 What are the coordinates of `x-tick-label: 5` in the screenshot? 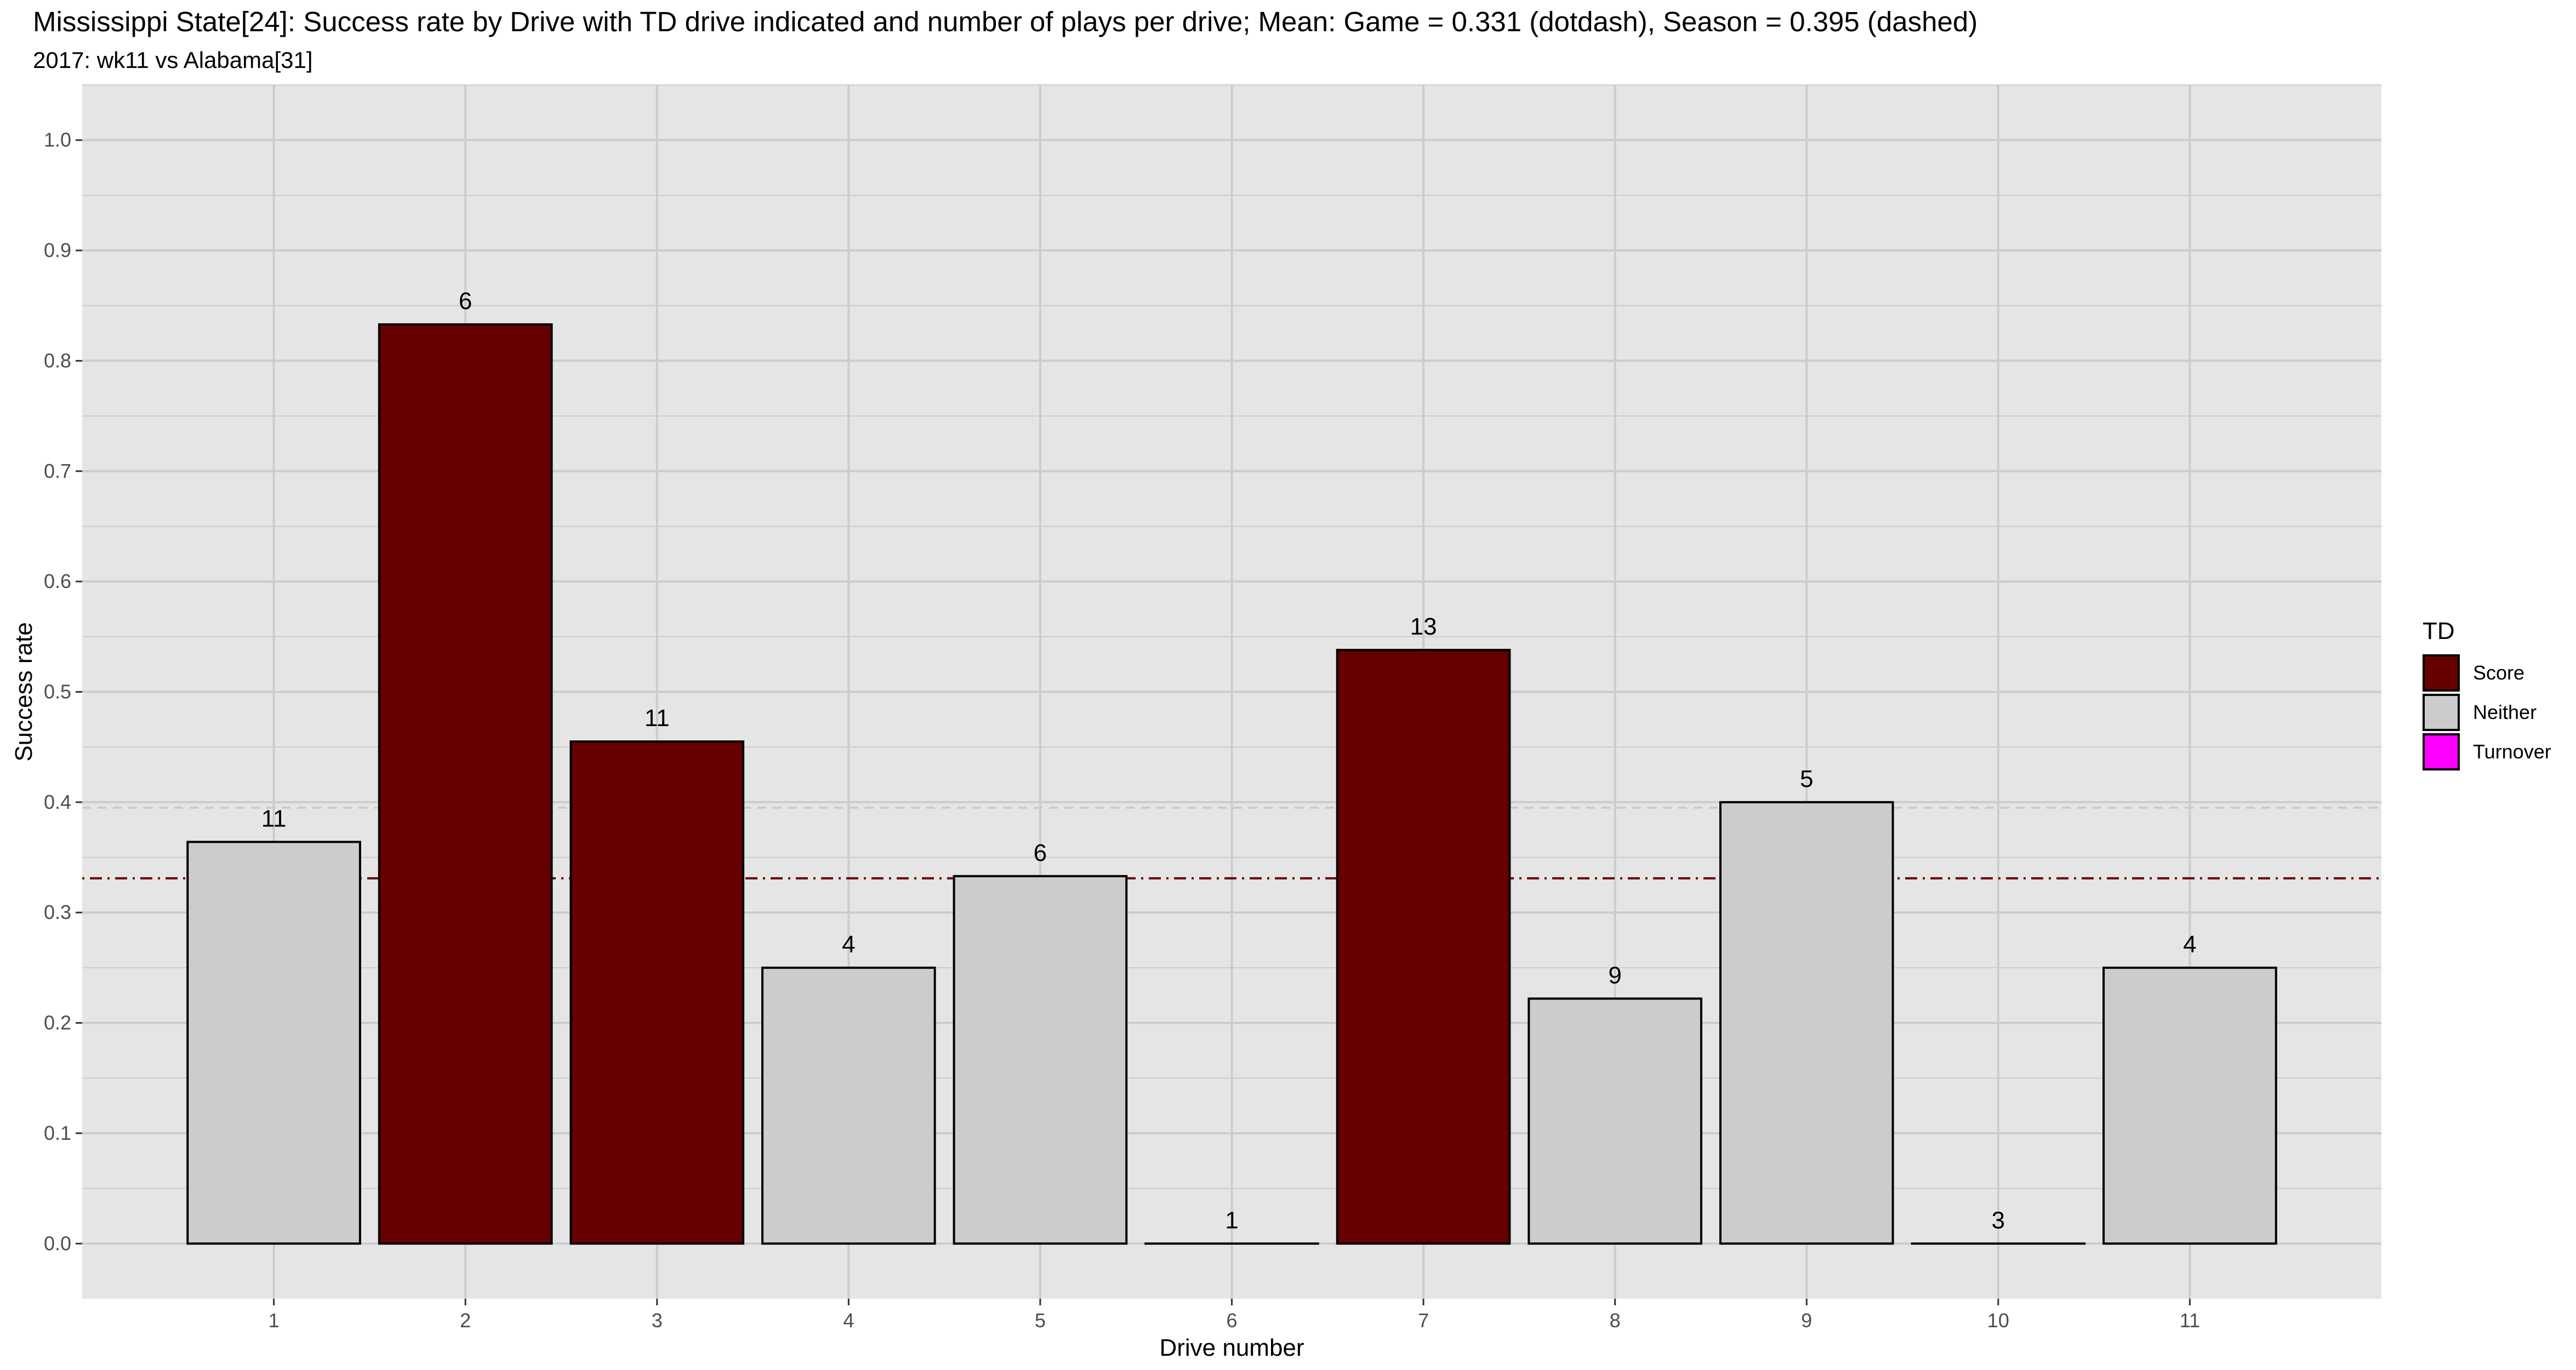 It's located at (1040, 1320).